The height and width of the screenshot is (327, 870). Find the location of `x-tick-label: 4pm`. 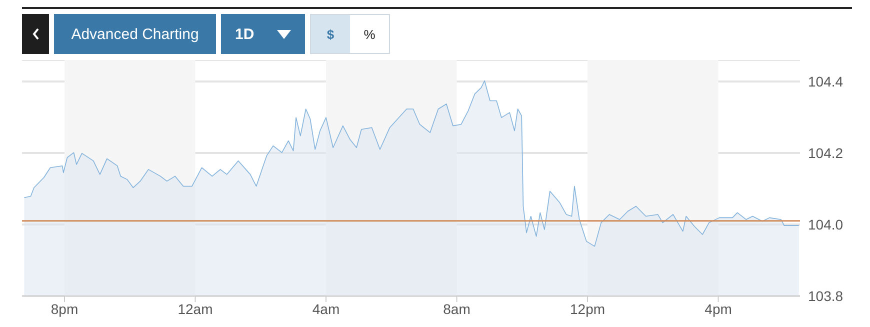

x-tick-label: 4pm is located at coordinates (718, 308).